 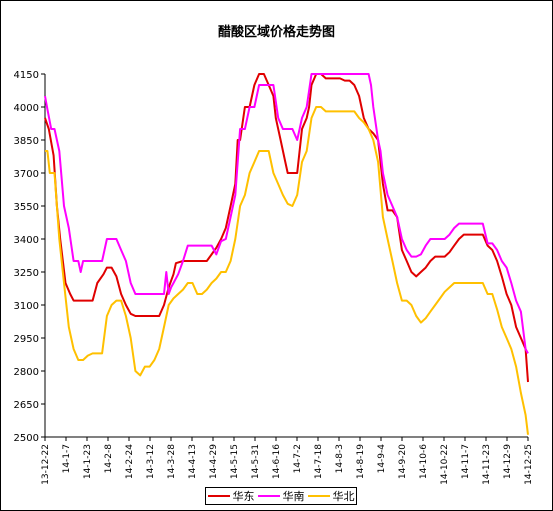 I want to click on y-tick-label: 2950, so click(x=26, y=339).